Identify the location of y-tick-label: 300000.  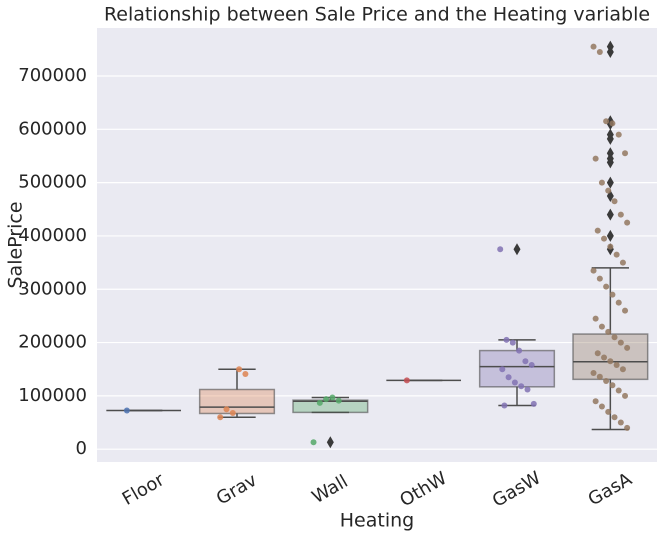
(52, 288).